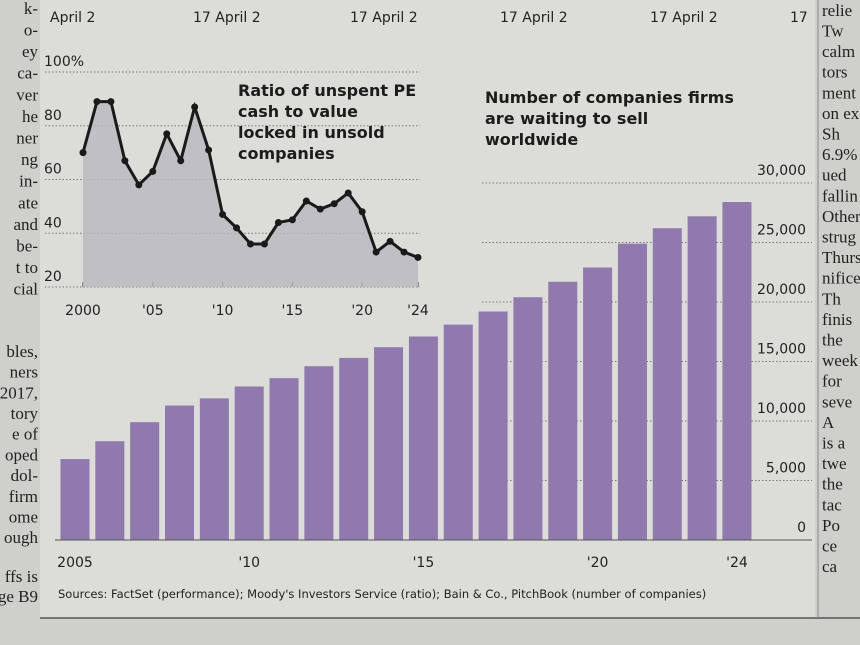 Image resolution: width=860 pixels, height=645 pixels. Describe the element at coordinates (153, 311) in the screenshot. I see `x-tick-label: '05` at that location.